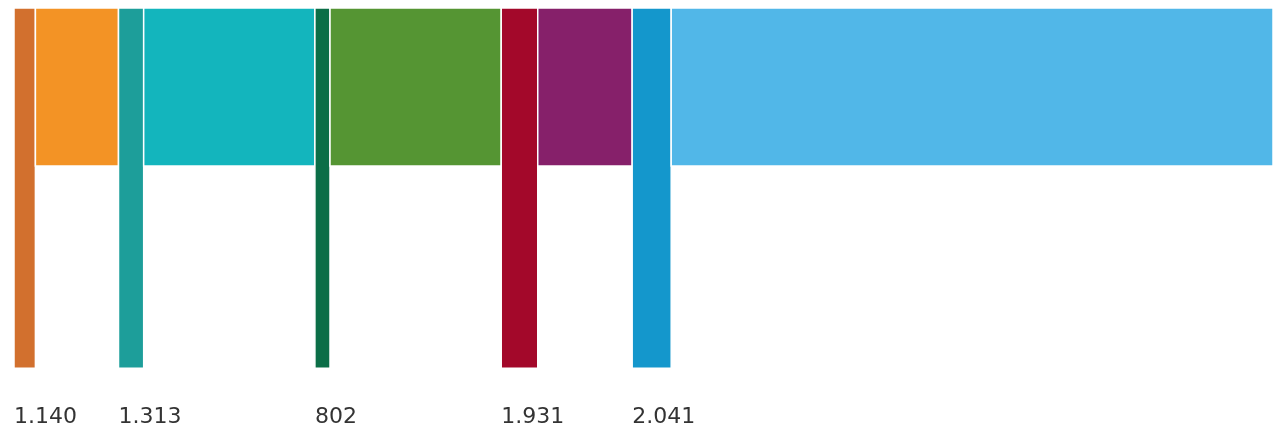  I want to click on text: 1.140, so click(45, 416).